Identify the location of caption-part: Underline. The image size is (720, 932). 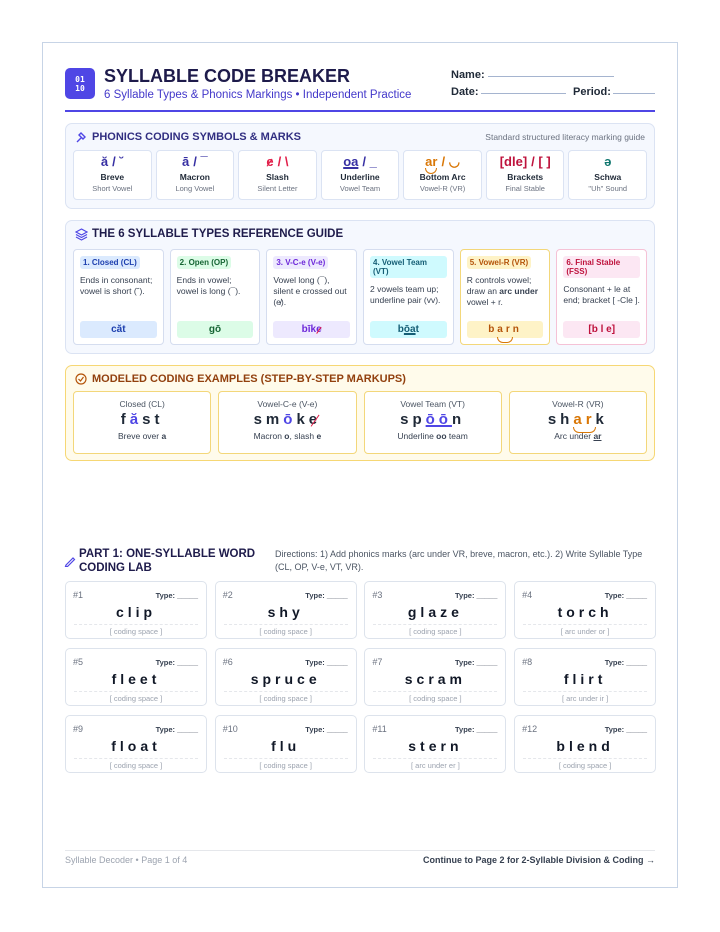
(417, 436).